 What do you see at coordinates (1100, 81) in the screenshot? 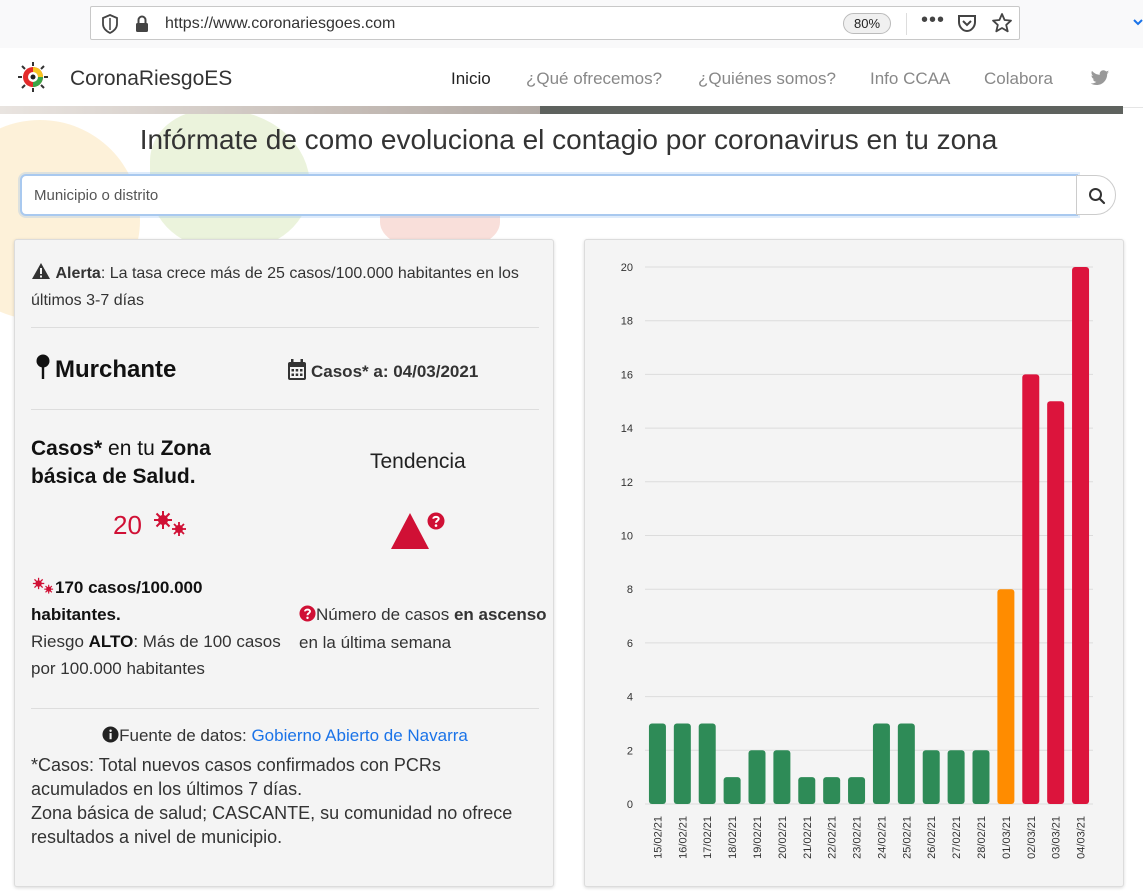
I see `twitter-icon` at bounding box center [1100, 81].